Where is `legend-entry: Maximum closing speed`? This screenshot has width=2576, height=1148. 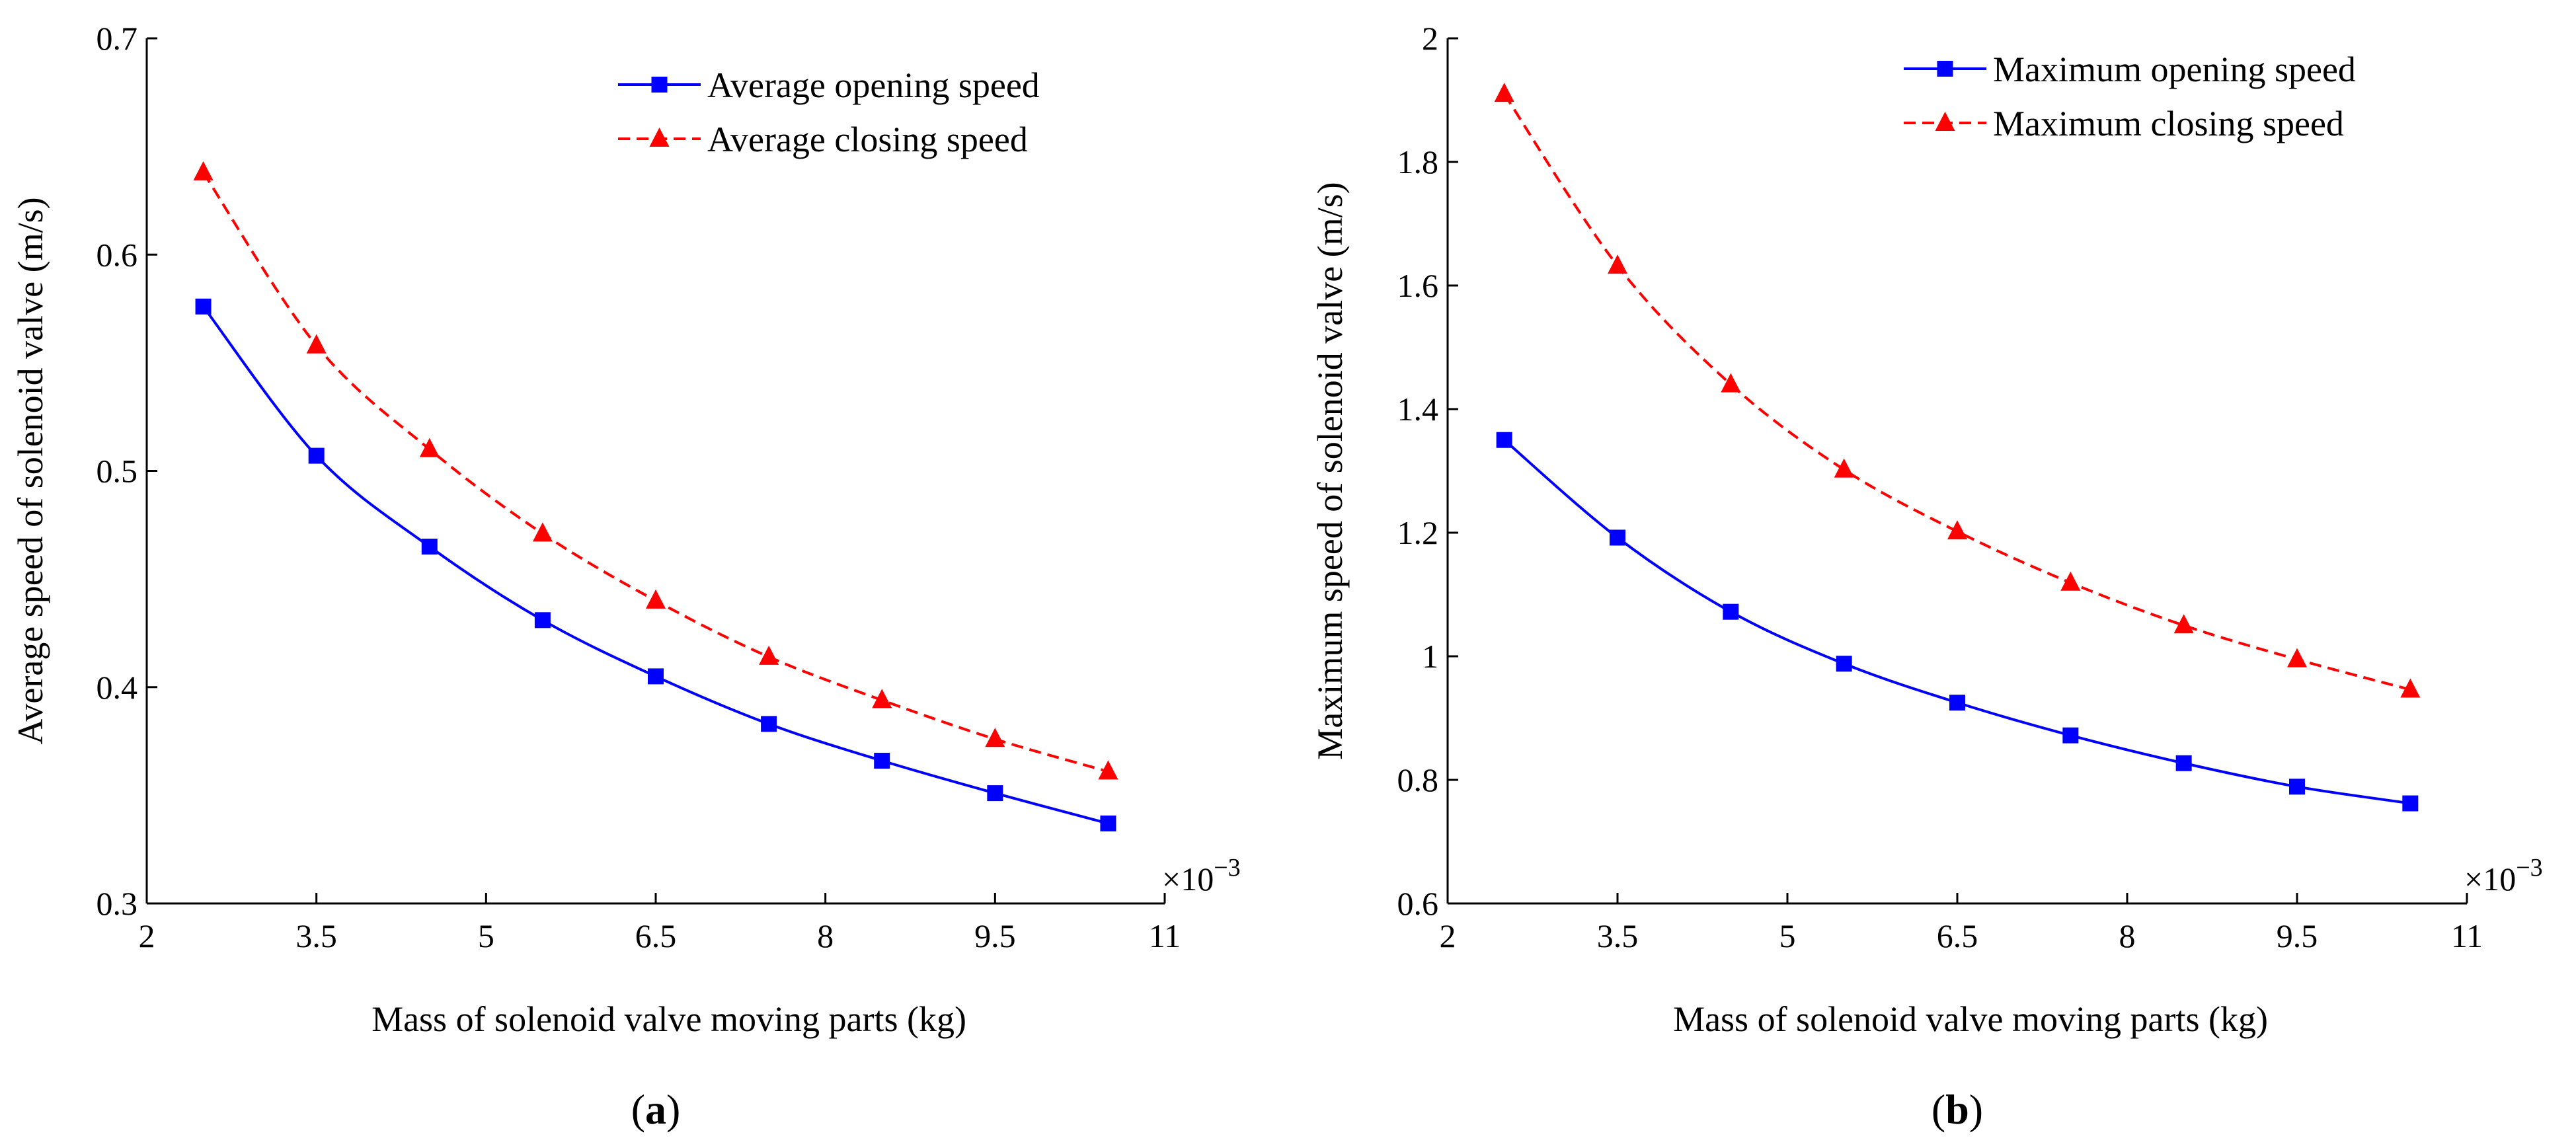
legend-entry: Maximum closing speed is located at coordinates (2124, 123).